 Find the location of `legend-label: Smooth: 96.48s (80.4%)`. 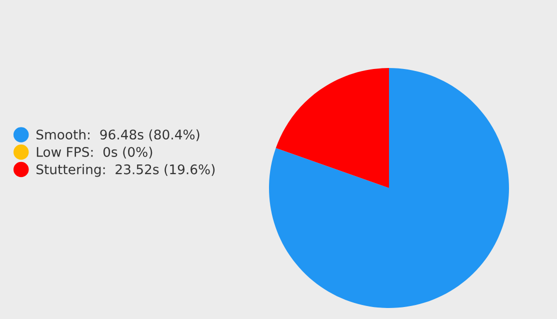

legend-label: Smooth: 96.48s (80.4%) is located at coordinates (118, 135).